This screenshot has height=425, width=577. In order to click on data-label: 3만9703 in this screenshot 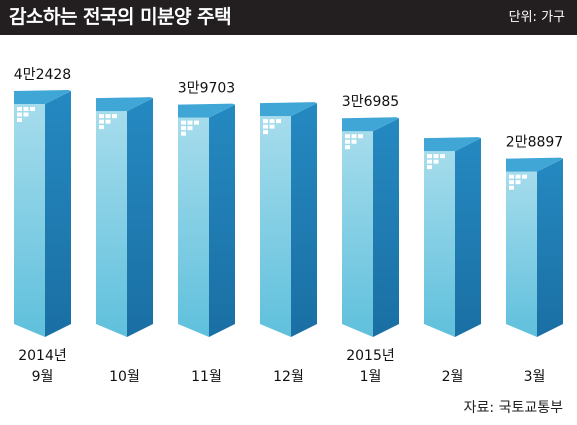, I will do `click(206, 89)`.